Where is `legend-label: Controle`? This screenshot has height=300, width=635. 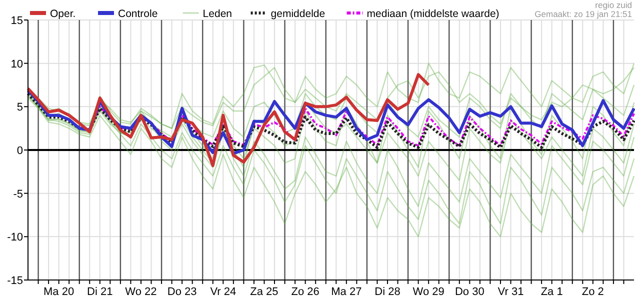
legend-label: Controle is located at coordinates (138, 14).